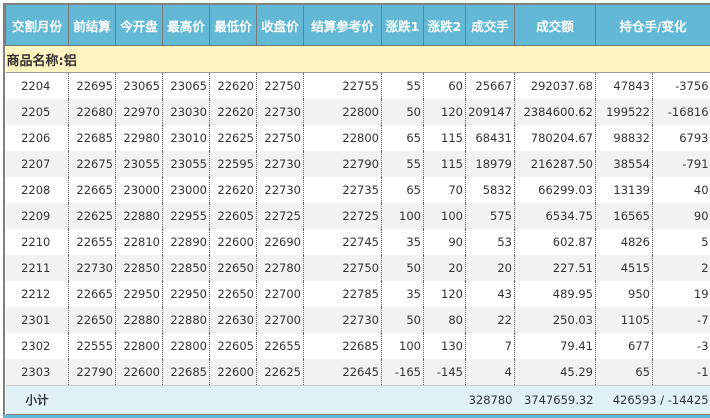 This screenshot has width=710, height=418. What do you see at coordinates (36, 346) in the screenshot?
I see `table-cell: 2302` at bounding box center [36, 346].